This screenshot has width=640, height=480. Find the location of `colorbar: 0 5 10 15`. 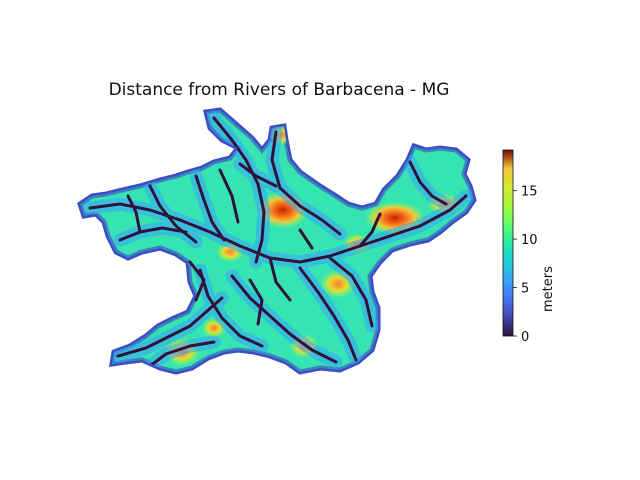

colorbar: 0 5 10 15 is located at coordinates (520, 247).